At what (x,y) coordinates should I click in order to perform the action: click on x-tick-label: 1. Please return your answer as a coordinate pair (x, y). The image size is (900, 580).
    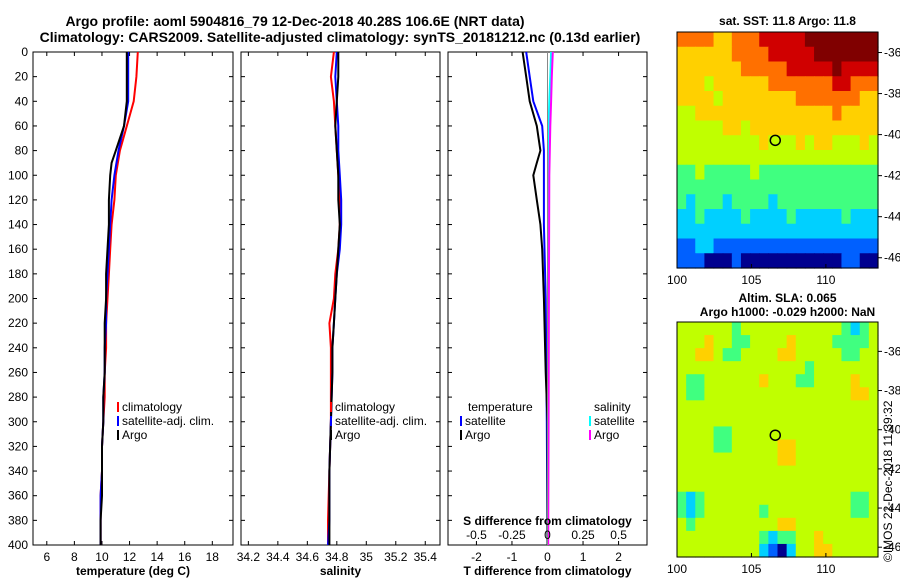
    Looking at the image, I should click on (583, 557).